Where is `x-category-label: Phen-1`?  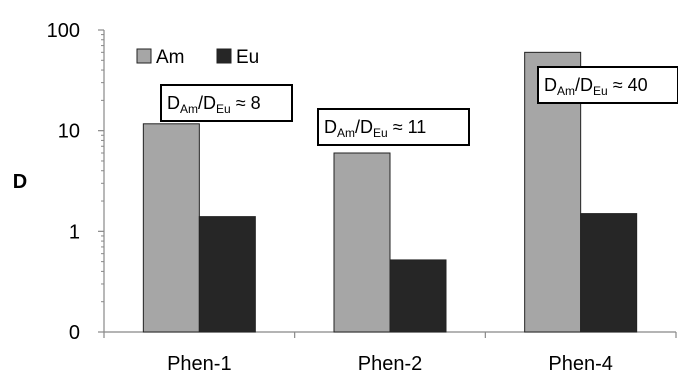 x-category-label: Phen-1 is located at coordinates (199, 364).